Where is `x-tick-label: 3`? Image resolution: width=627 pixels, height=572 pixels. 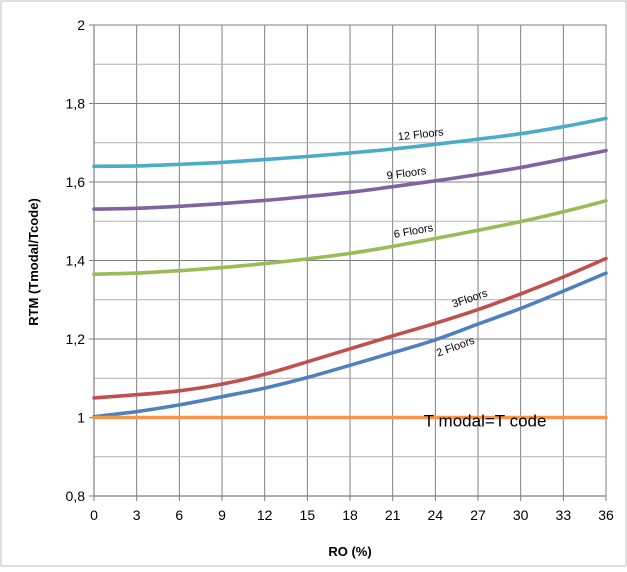 x-tick-label: 3 is located at coordinates (137, 515).